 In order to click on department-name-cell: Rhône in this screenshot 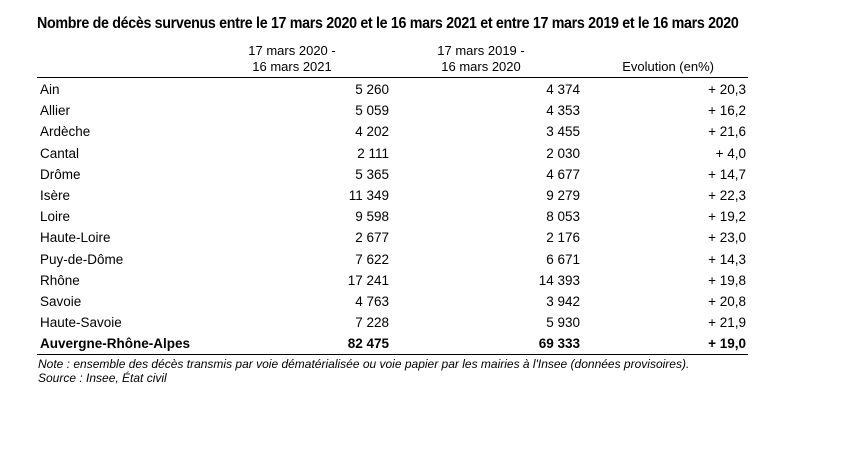, I will do `click(60, 280)`.